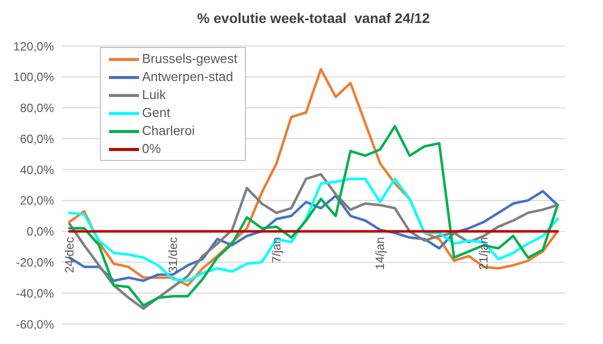  What do you see at coordinates (380, 253) in the screenshot?
I see `x-tick-label: 14/jan` at bounding box center [380, 253].